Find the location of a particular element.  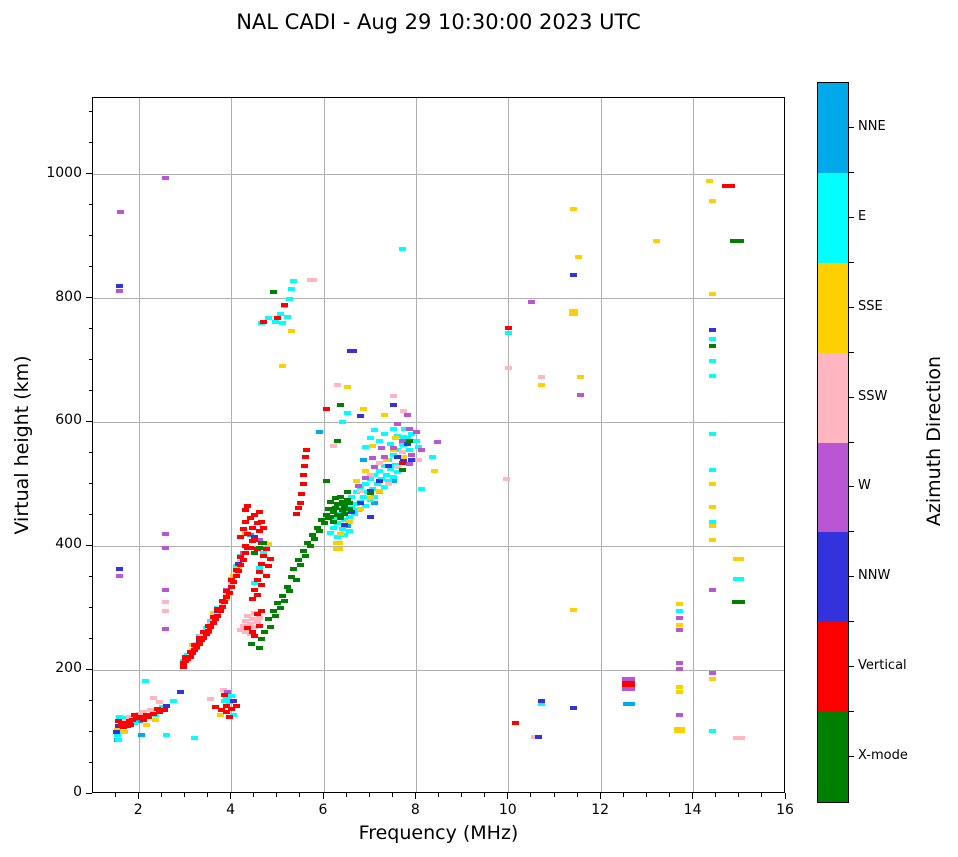

y-tick-label: 0 is located at coordinates (77, 792).